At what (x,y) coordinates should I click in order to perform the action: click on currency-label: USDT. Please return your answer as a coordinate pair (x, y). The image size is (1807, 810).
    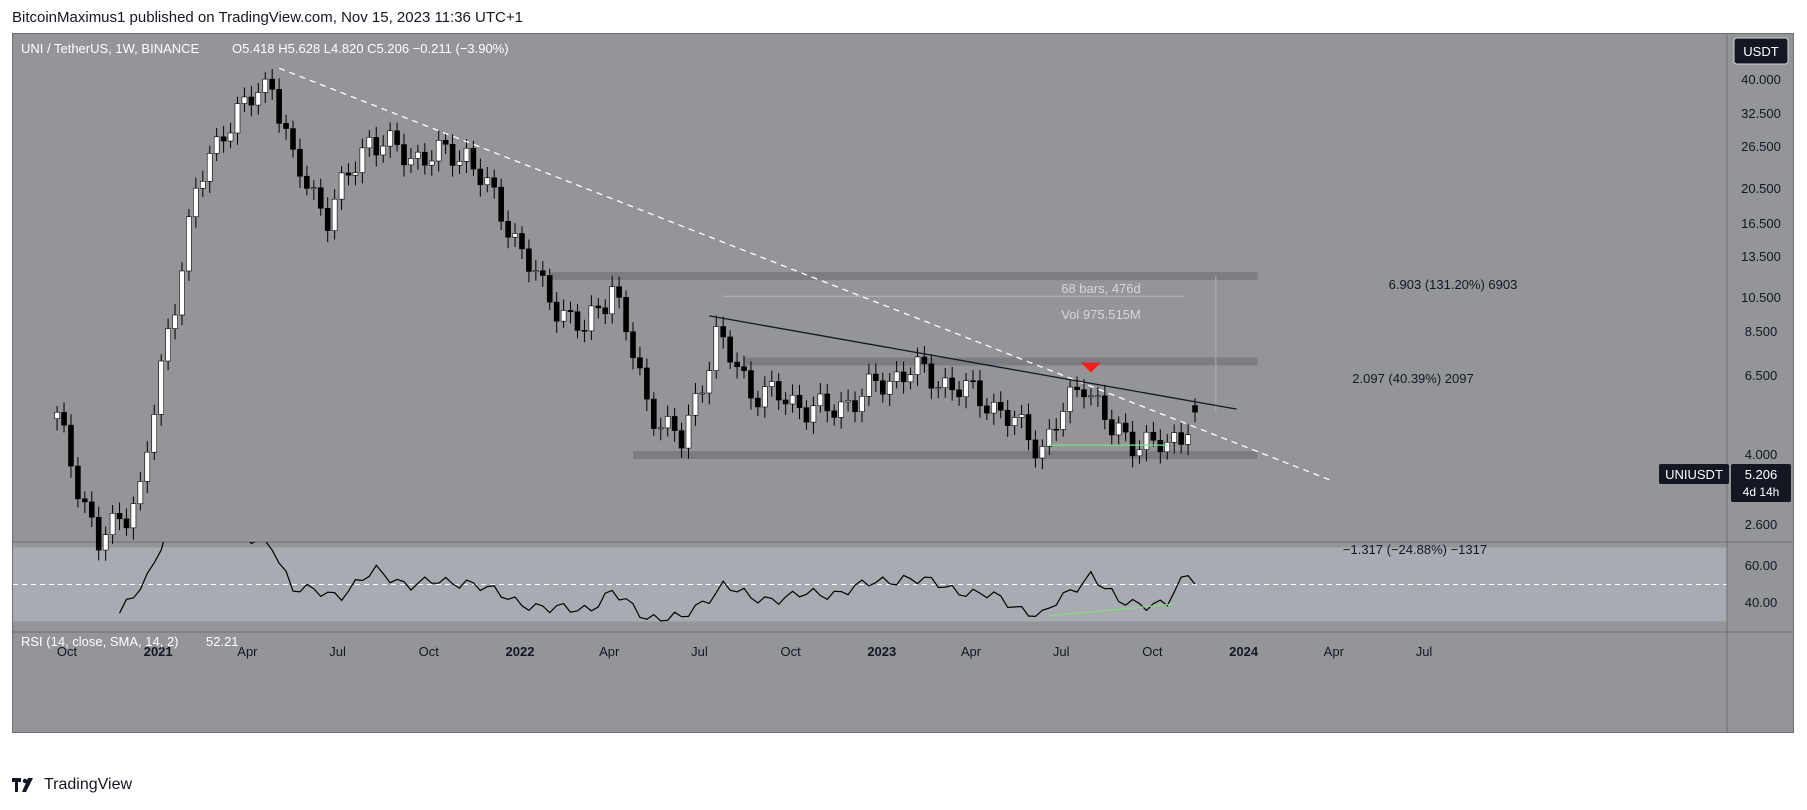
    Looking at the image, I should click on (1760, 51).